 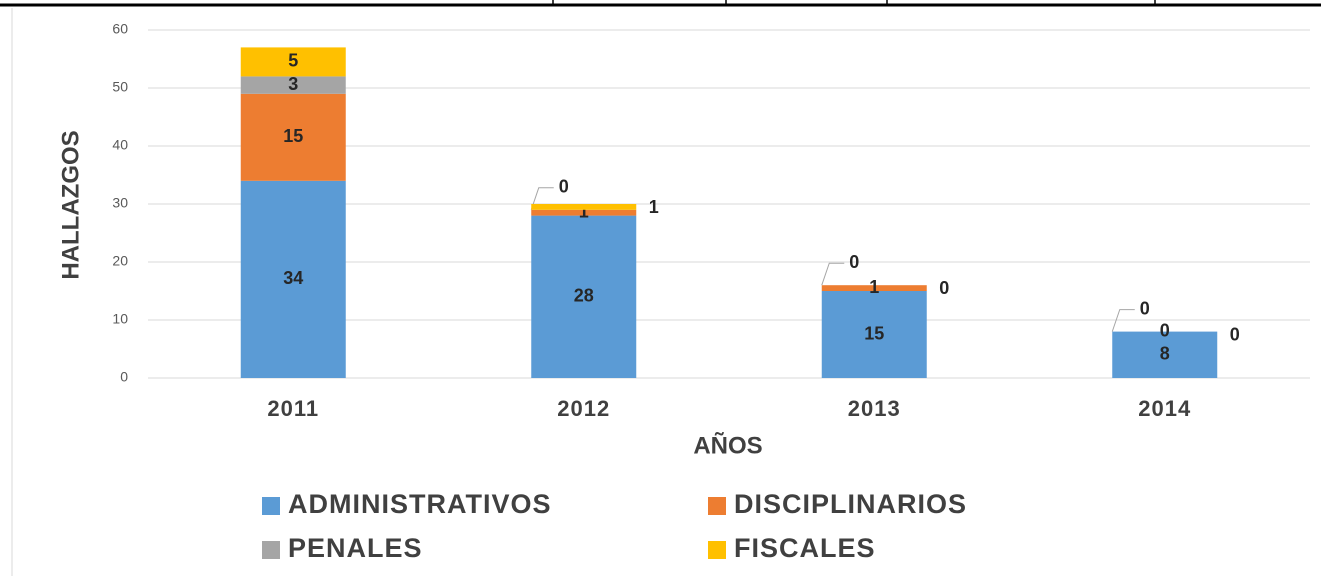 I want to click on y-axis-label: HALLAZGOS, so click(x=70, y=204).